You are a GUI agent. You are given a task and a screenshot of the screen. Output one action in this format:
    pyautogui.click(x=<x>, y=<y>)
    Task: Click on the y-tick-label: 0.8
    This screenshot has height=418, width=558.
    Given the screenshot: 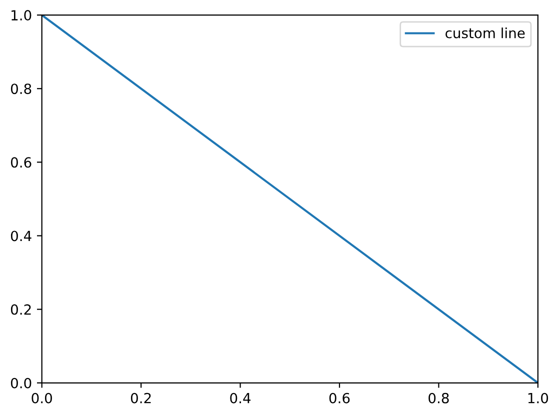 What is the action you would take?
    pyautogui.click(x=21, y=89)
    